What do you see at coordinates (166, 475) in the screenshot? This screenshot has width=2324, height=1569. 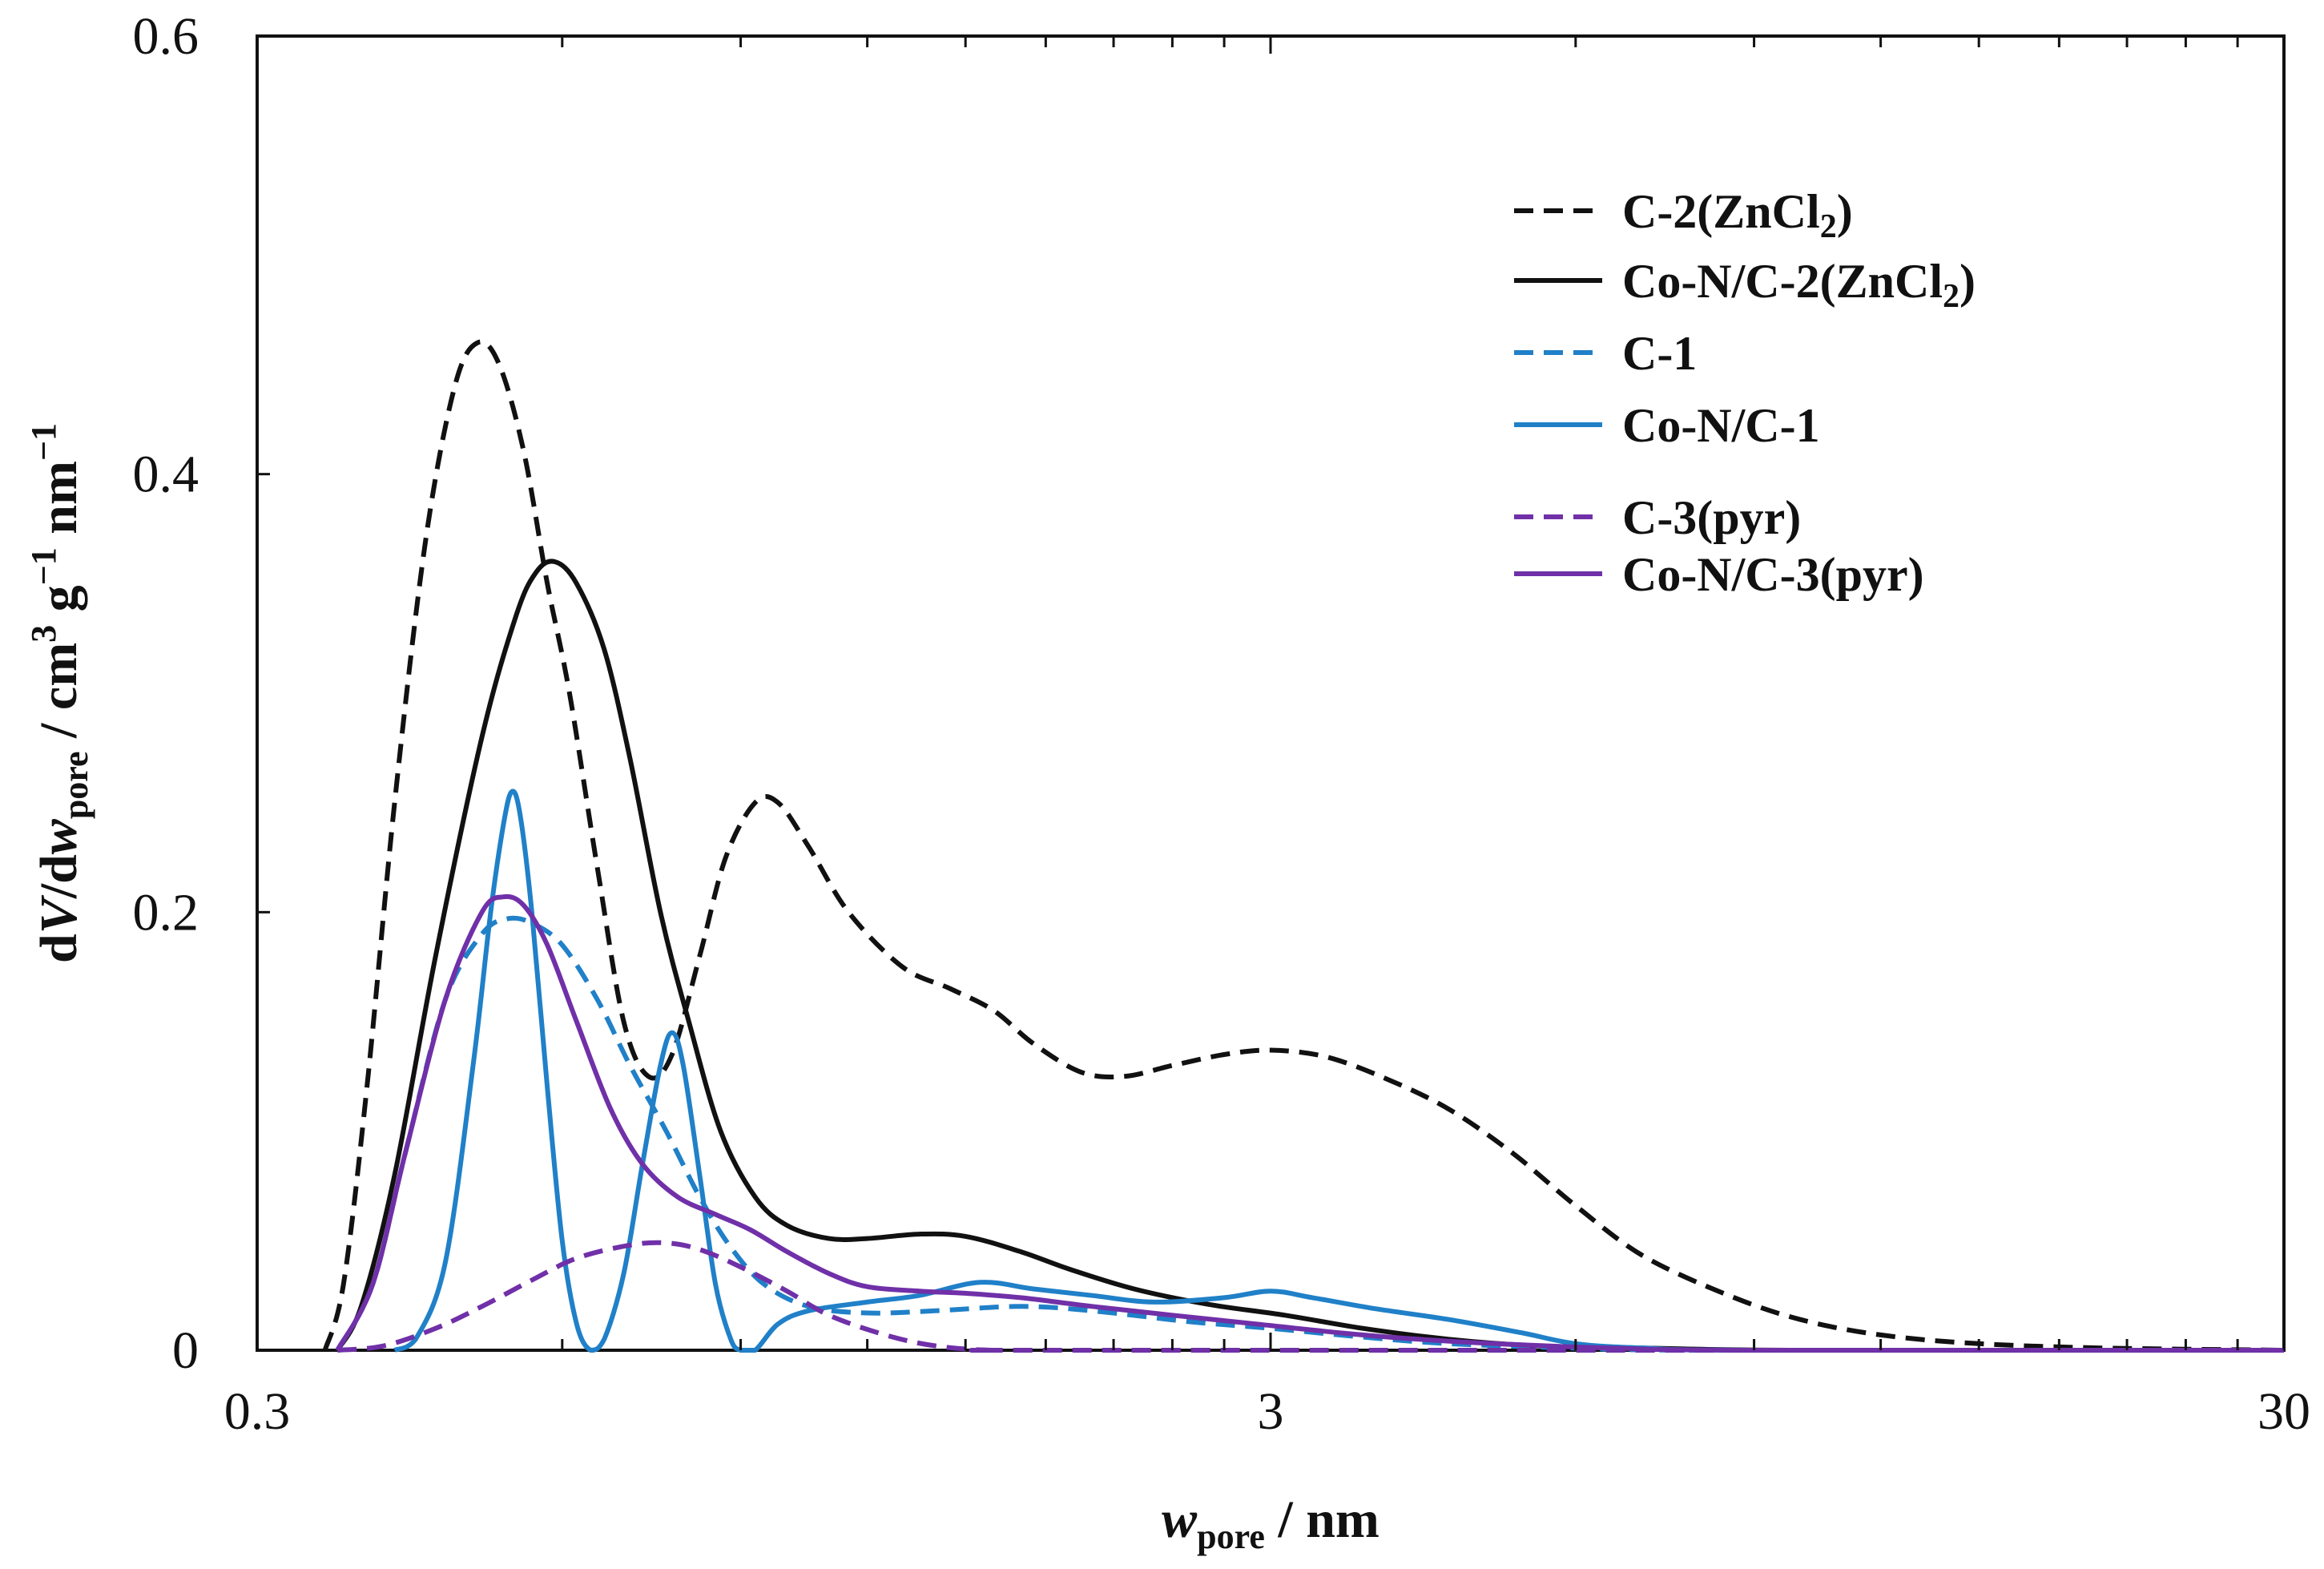 I see `y-tick-label: 0.4` at bounding box center [166, 475].